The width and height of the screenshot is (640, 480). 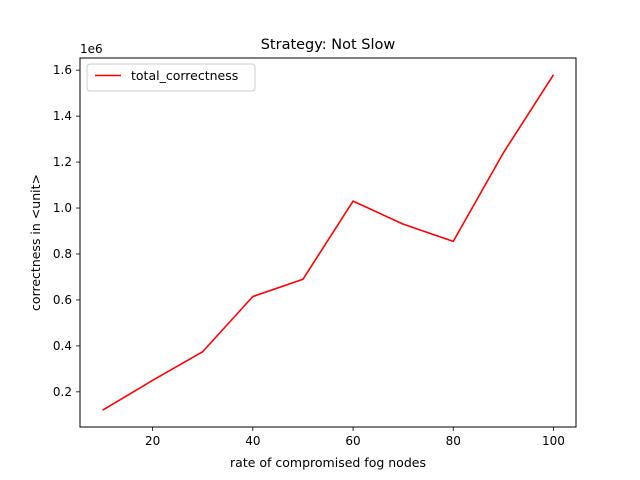 What do you see at coordinates (328, 462) in the screenshot?
I see `x-axis-label: rate of compromised fog nodes` at bounding box center [328, 462].